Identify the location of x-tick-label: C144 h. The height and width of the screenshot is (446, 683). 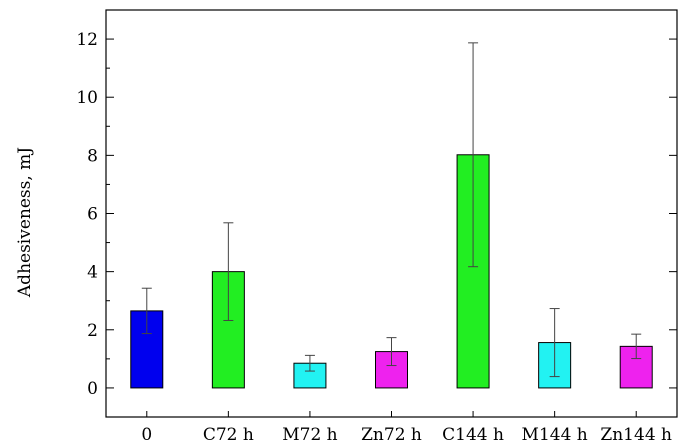
(473, 435).